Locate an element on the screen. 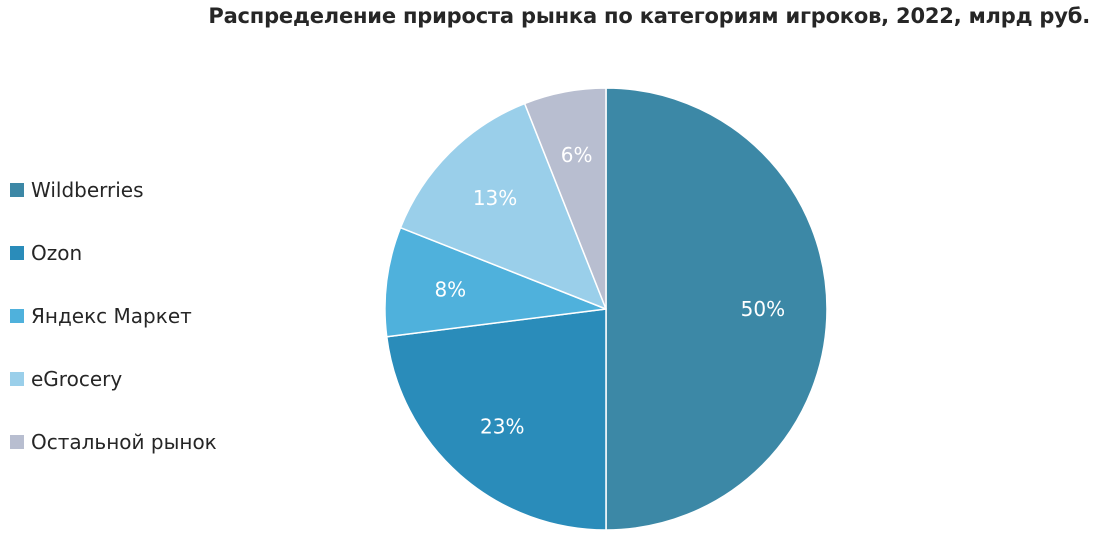 This screenshot has height=535, width=1100. pie-slice-ozon is located at coordinates (496, 419).